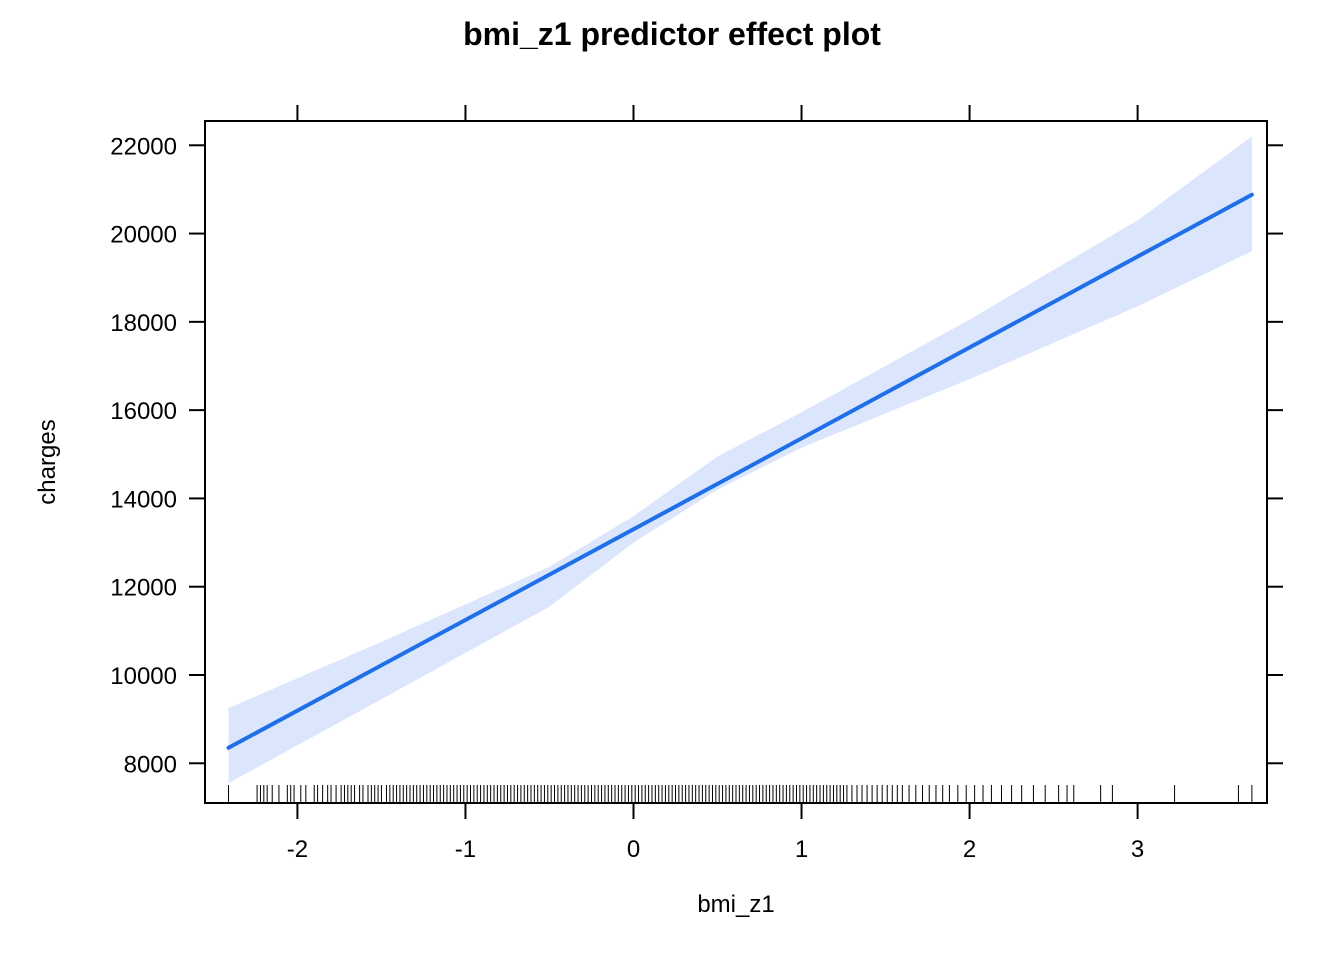  I want to click on y-tick-label: 8000, so click(150, 764).